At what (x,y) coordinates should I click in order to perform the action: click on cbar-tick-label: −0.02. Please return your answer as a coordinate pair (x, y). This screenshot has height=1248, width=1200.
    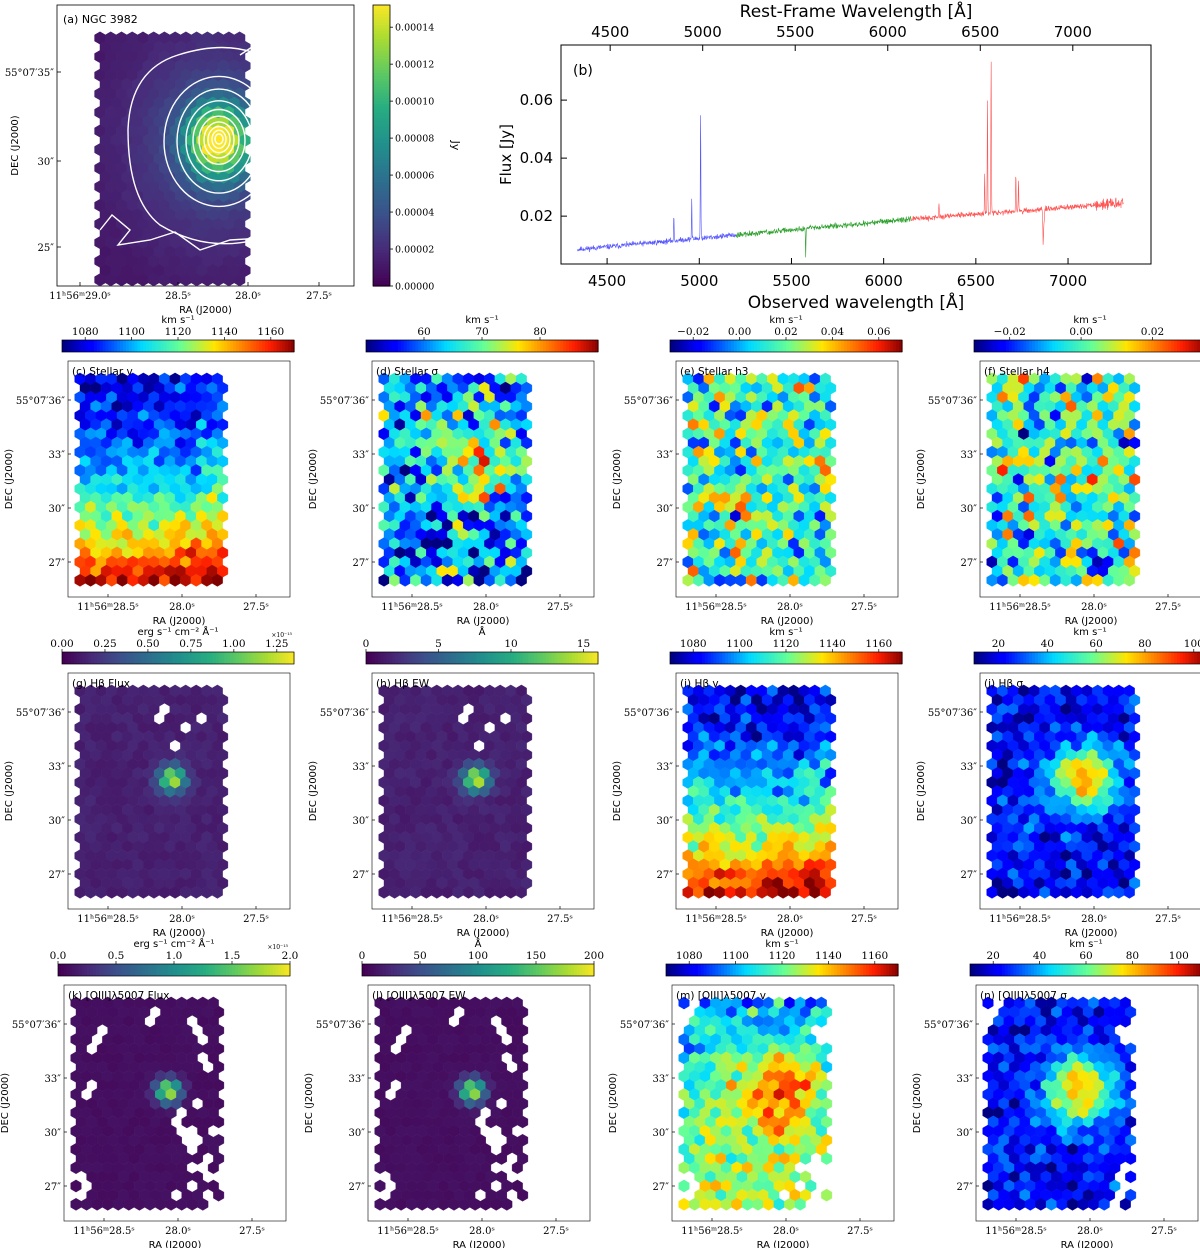
    Looking at the image, I should click on (693, 332).